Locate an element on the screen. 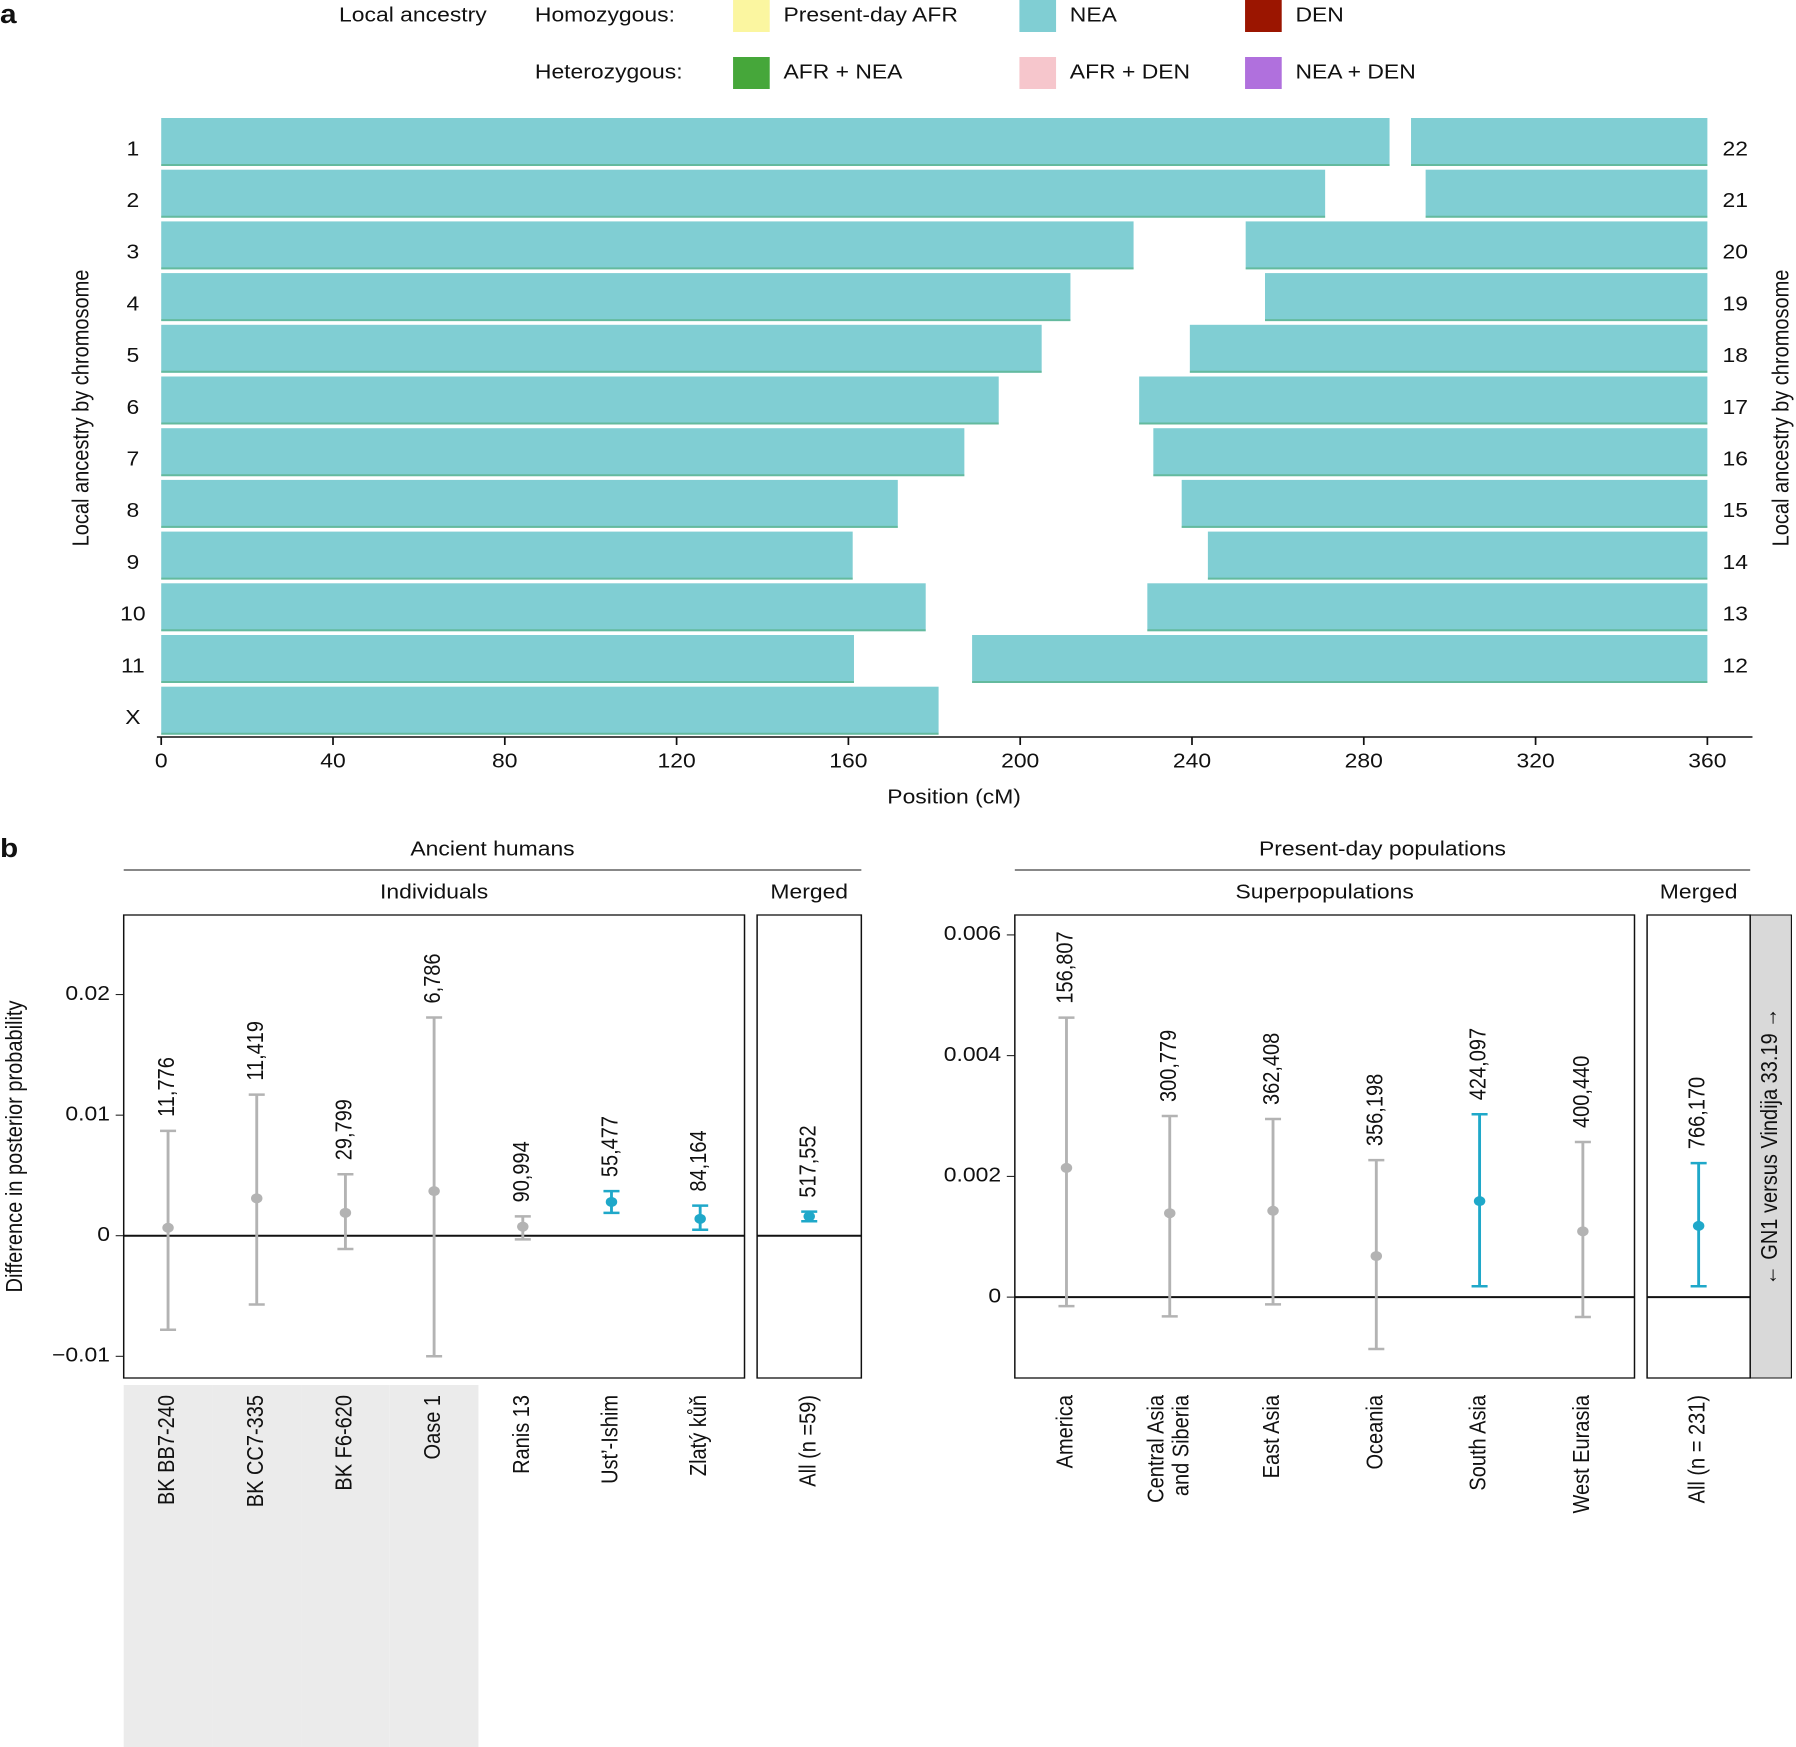 This screenshot has height=1747, width=1796. chromosome-label: X is located at coordinates (132, 717).